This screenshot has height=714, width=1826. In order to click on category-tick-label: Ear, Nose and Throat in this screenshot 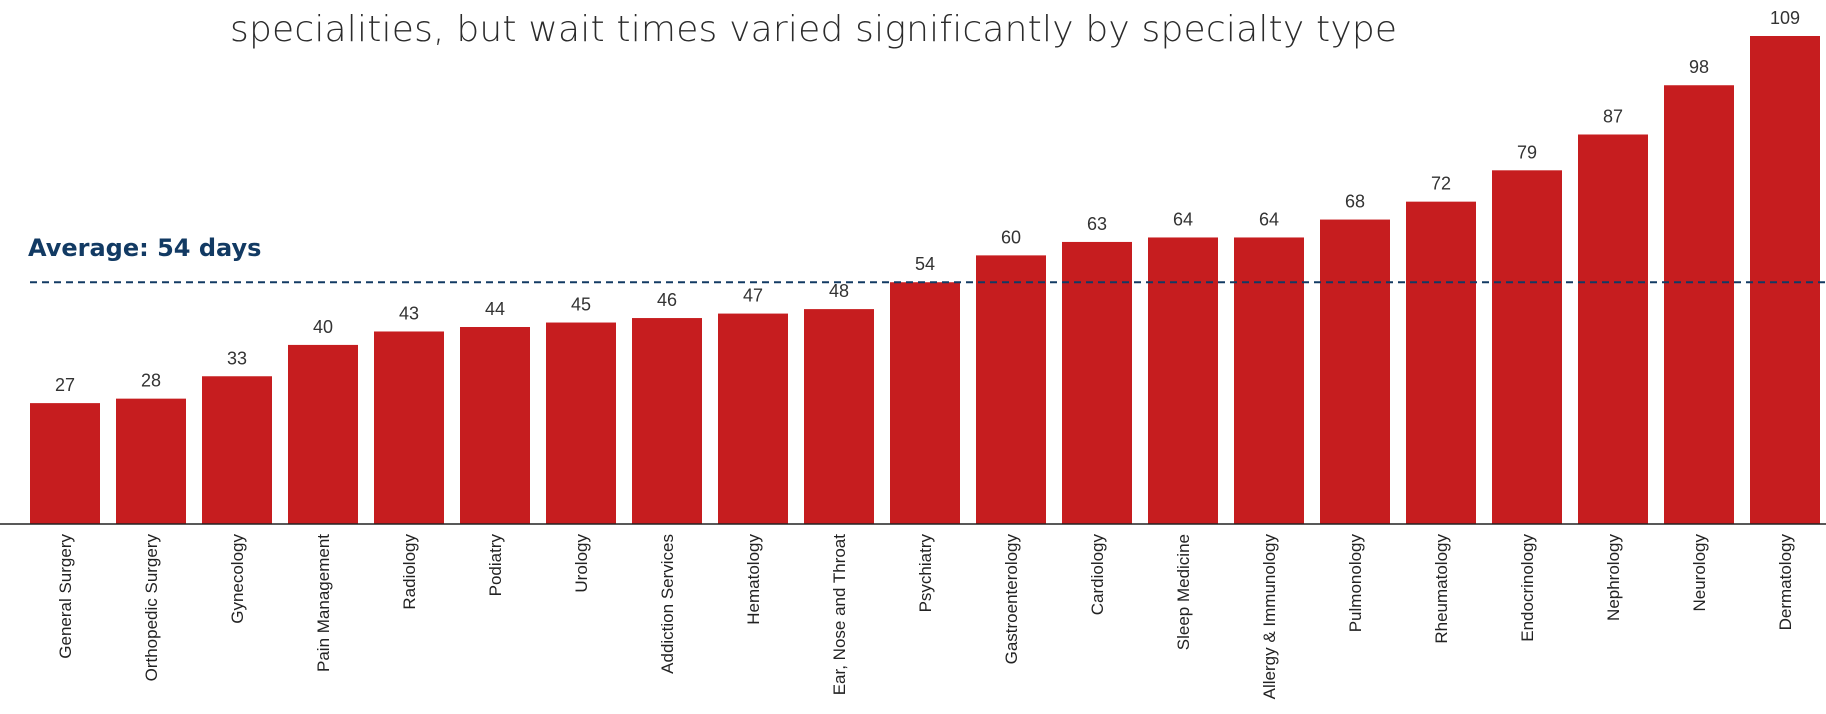, I will do `click(839, 615)`.